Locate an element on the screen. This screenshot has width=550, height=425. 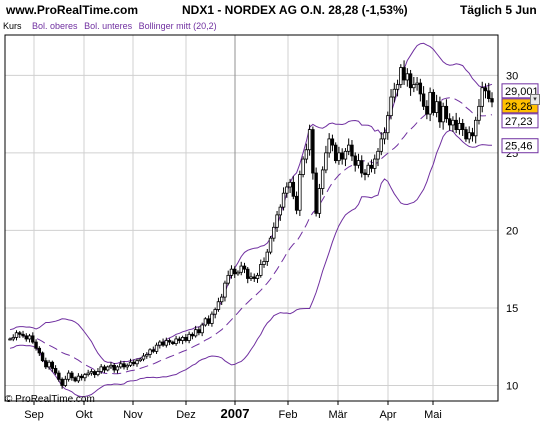
legend-lower-band: Bol. unteres is located at coordinates (108, 26).